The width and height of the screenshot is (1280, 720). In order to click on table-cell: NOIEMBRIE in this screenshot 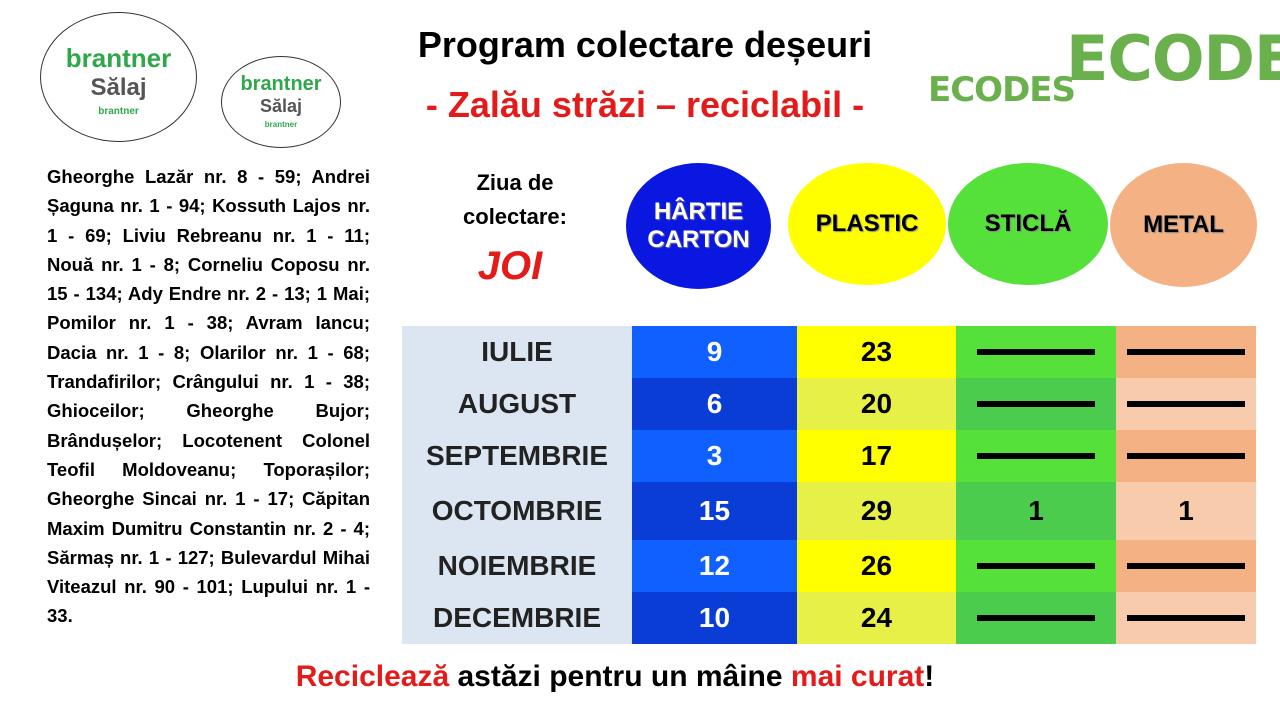, I will do `click(517, 566)`.